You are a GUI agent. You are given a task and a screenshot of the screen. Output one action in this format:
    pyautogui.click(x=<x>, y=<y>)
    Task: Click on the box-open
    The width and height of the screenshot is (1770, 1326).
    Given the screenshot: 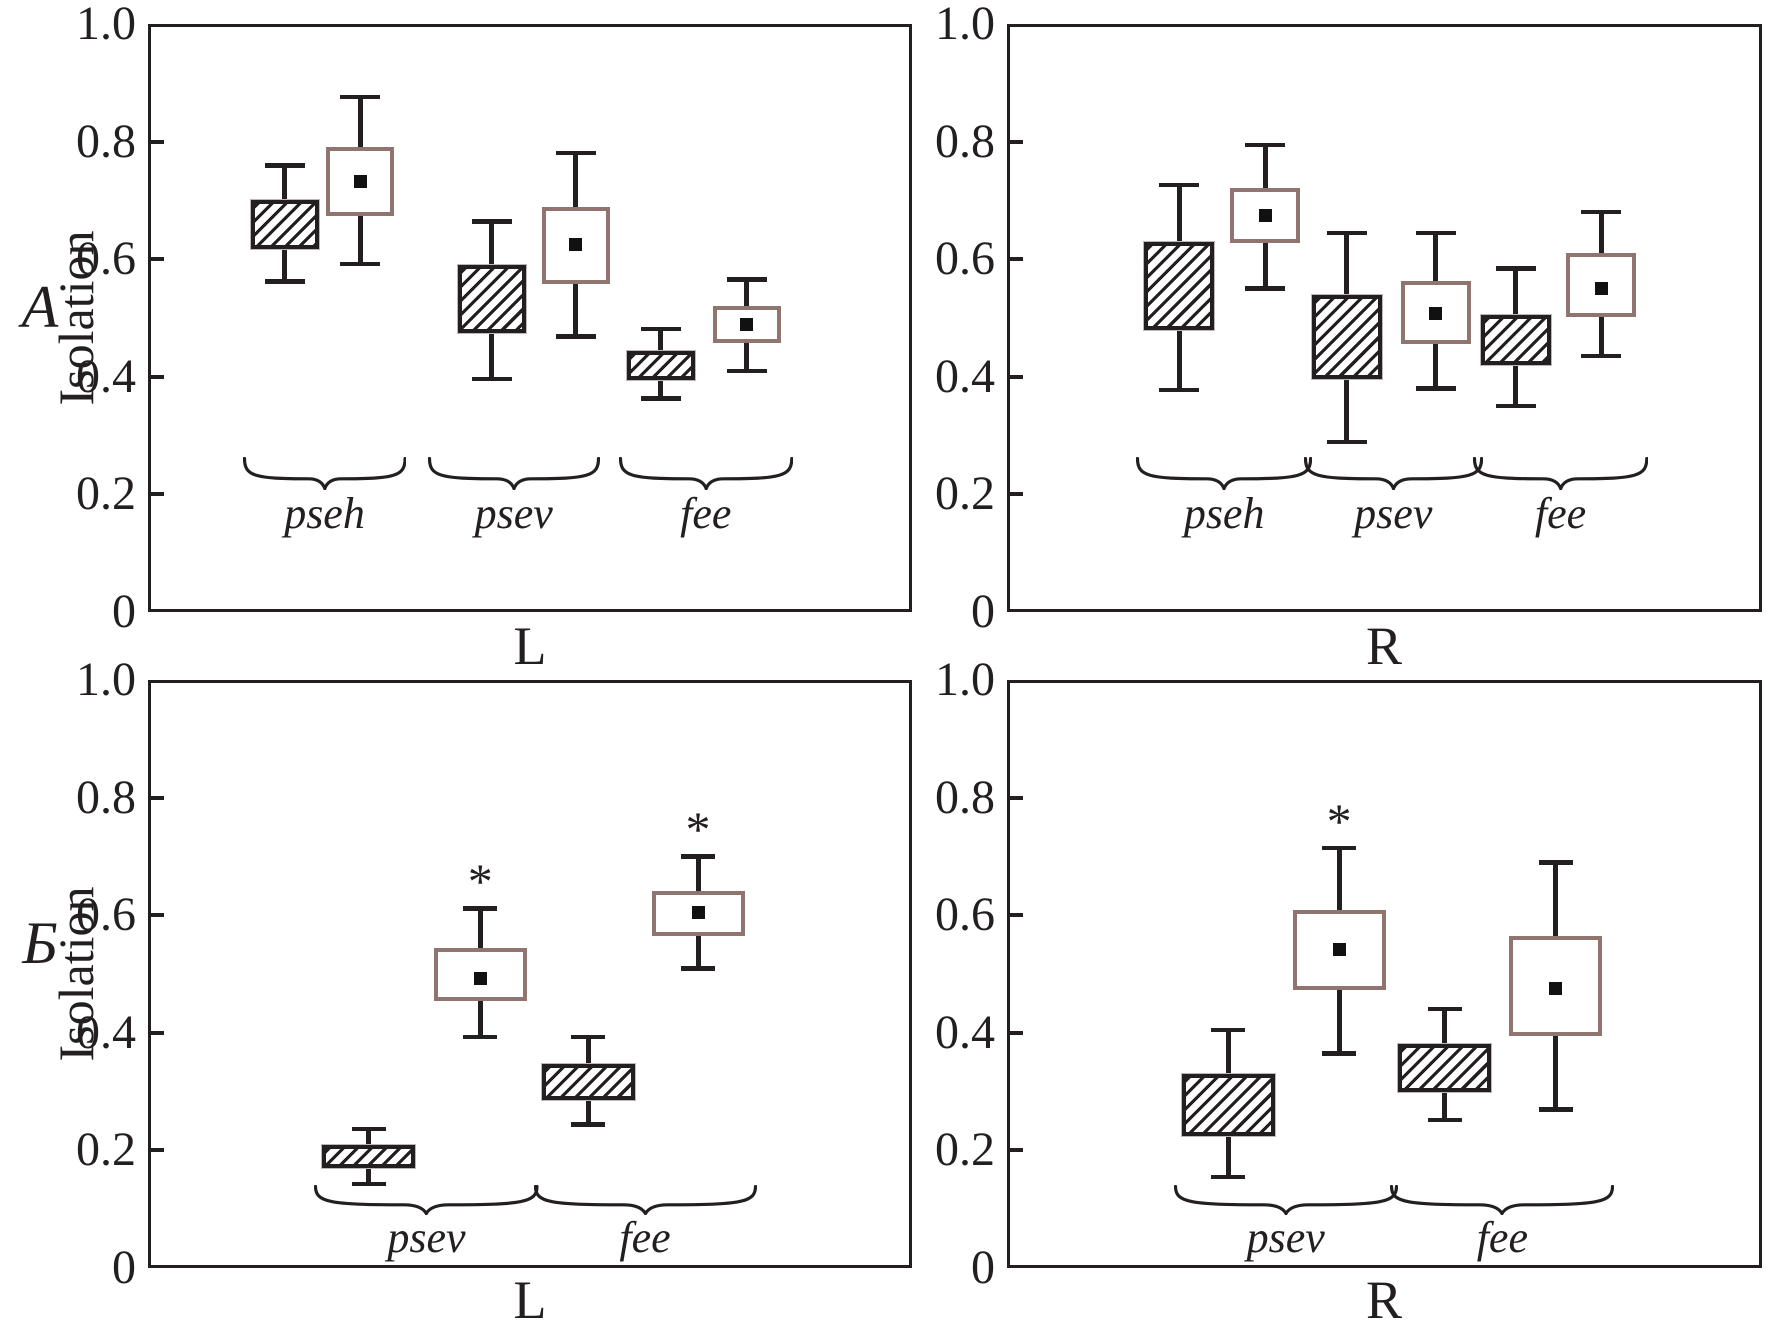 What is the action you would take?
    pyautogui.click(x=698, y=913)
    